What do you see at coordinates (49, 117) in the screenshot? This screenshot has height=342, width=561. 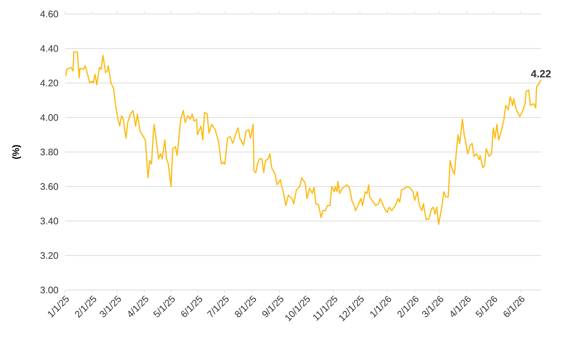 I see `y-tick-label: 4.00` at bounding box center [49, 117].